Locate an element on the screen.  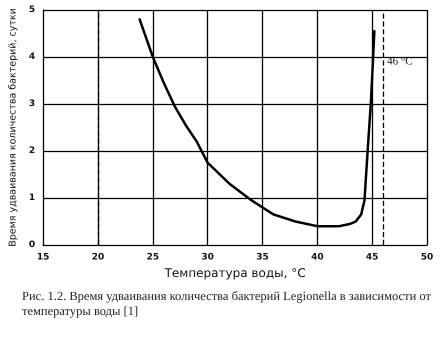
x-tick-label: 20 is located at coordinates (98, 257).